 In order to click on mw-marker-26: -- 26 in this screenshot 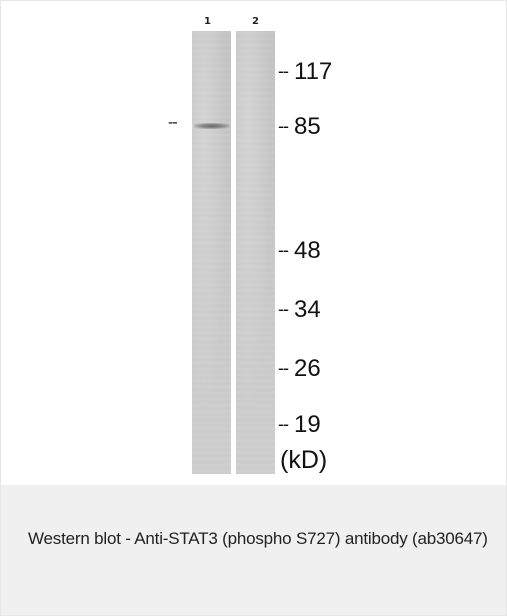, I will do `click(299, 368)`.